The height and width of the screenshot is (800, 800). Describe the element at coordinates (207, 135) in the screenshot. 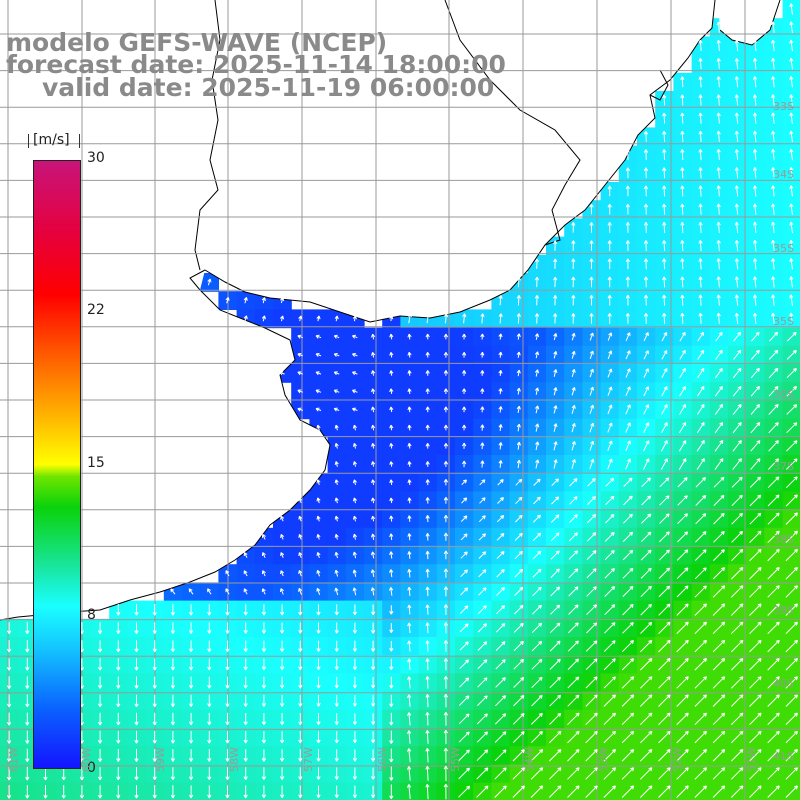

I see `river-uruguay` at that location.